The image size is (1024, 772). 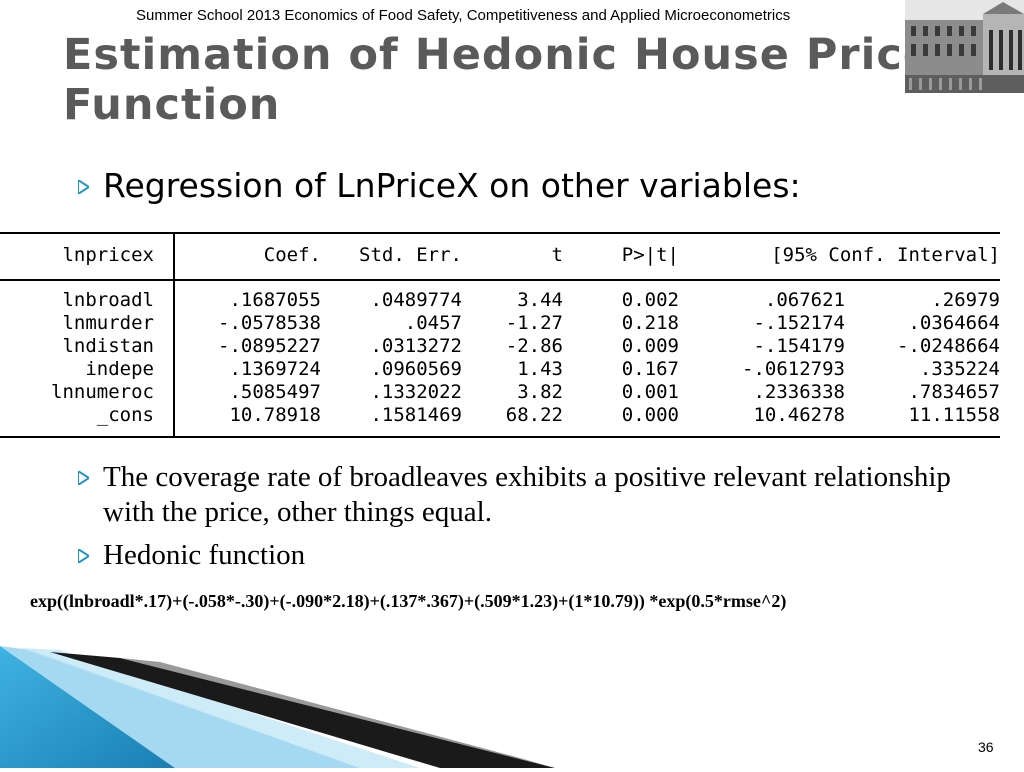 I want to click on table-cell-ci-low: .2336338, so click(x=799, y=392).